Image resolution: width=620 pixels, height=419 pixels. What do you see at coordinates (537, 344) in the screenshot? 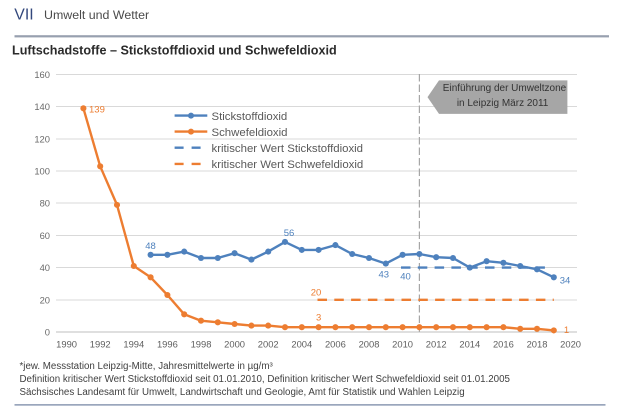
I see `svg-text: 2018` at bounding box center [537, 344].